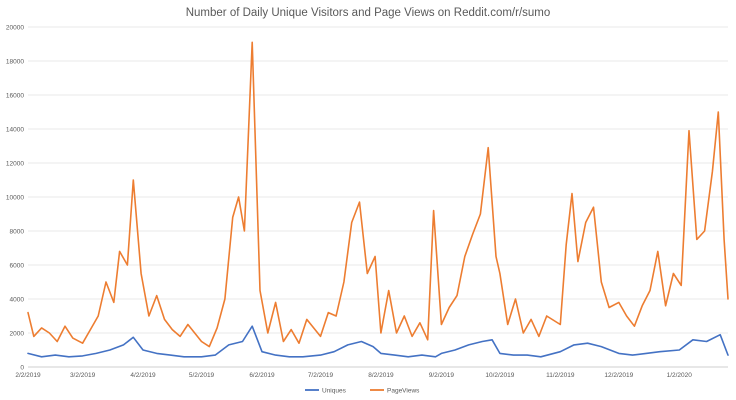 The height and width of the screenshot is (400, 736). What do you see at coordinates (403, 390) in the screenshot?
I see `legend-label-pageviews: PageViews` at bounding box center [403, 390].